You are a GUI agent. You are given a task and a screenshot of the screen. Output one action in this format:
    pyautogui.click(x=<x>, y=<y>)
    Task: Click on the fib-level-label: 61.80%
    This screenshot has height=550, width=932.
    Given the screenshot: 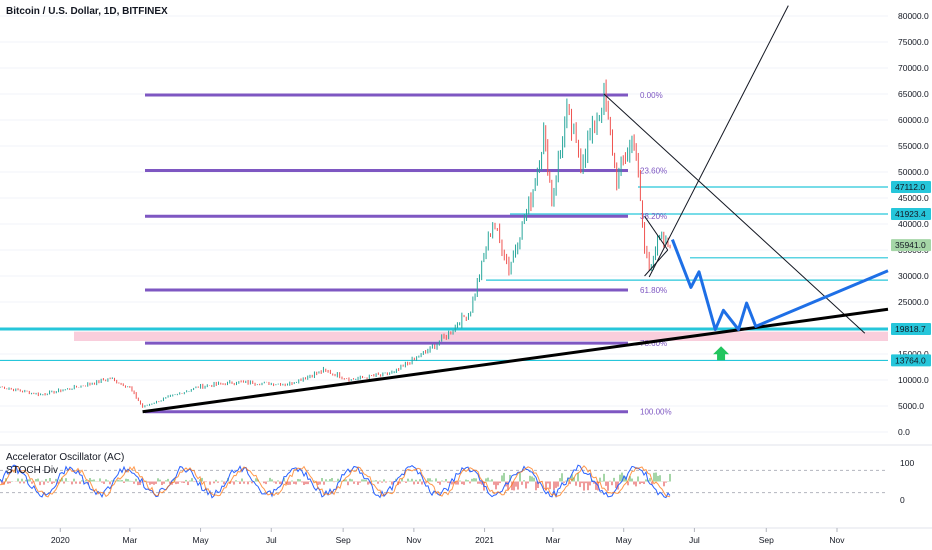 What is the action you would take?
    pyautogui.click(x=653, y=290)
    